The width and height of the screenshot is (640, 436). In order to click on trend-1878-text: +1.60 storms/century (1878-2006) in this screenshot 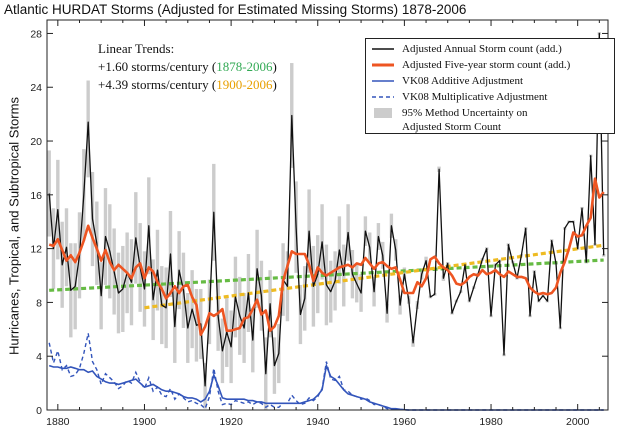, I will do `click(187, 66)`.